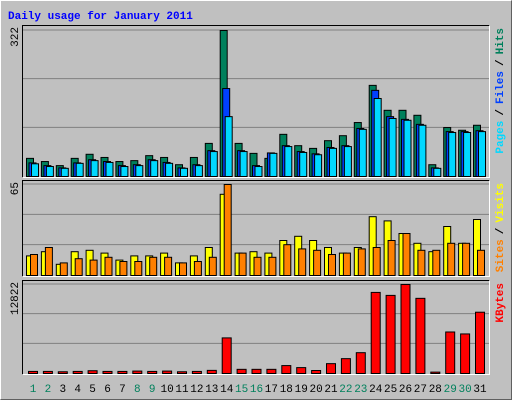 Image resolution: width=512 pixels, height=400 pixels. I want to click on x-tick-label: 21, so click(331, 390).